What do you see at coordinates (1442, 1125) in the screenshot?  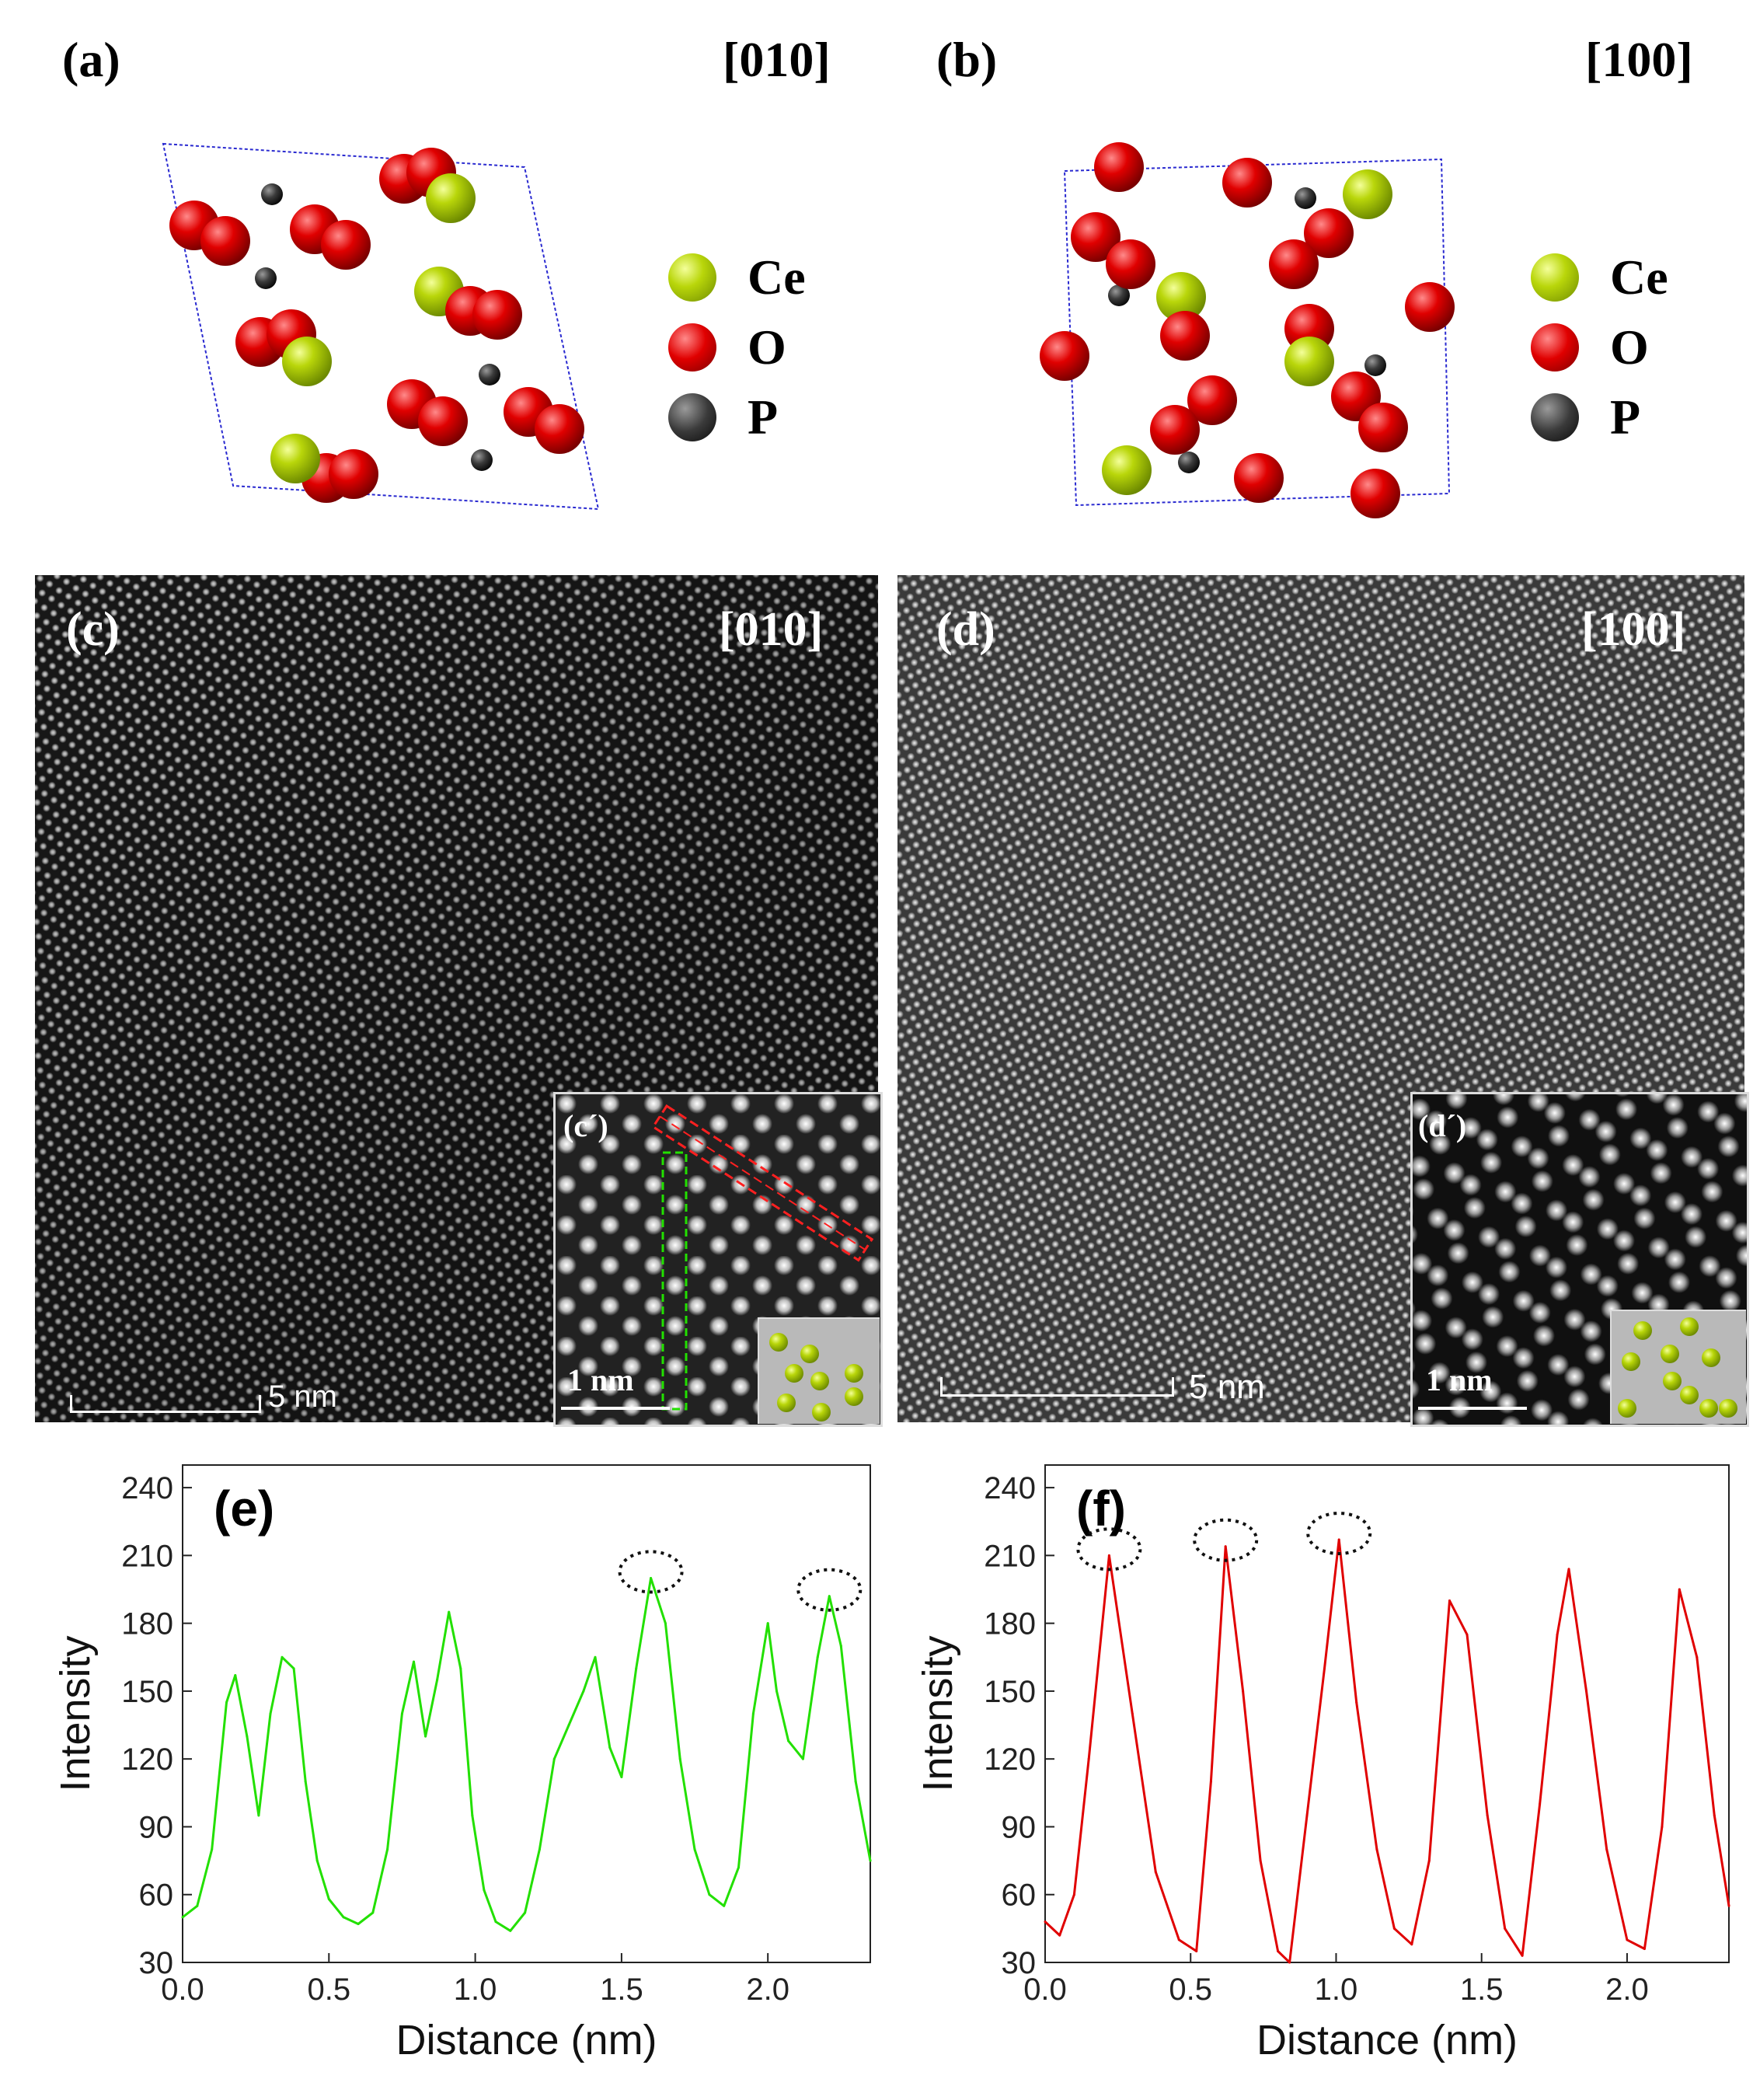 I see `inset-label-d-prime: (d´)` at bounding box center [1442, 1125].